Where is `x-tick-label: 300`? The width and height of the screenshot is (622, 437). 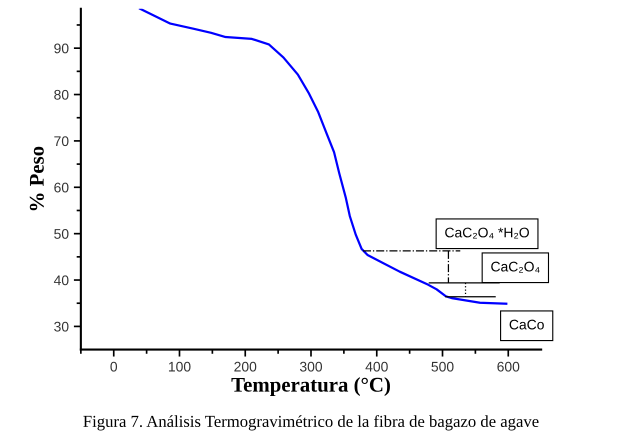 x-tick-label: 300 is located at coordinates (311, 367).